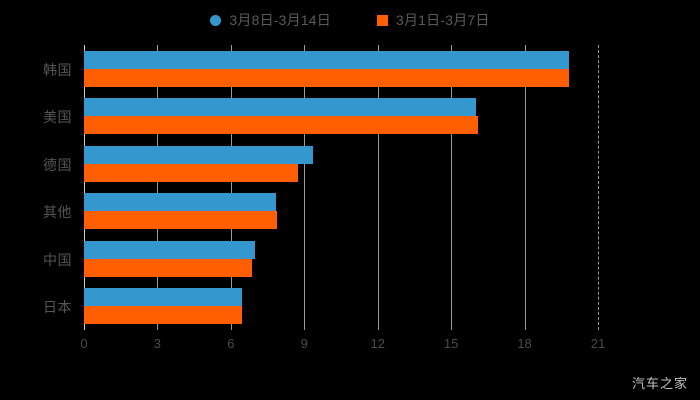 The height and width of the screenshot is (400, 700). Describe the element at coordinates (231, 343) in the screenshot. I see `x-tick-label-6: 6` at that location.